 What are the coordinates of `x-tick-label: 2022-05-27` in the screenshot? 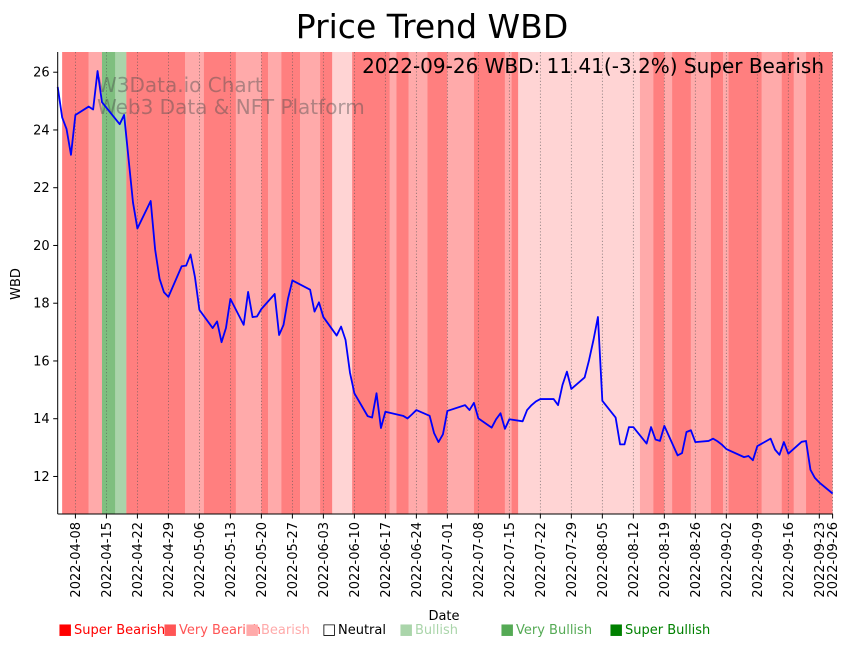 It's located at (293, 560).